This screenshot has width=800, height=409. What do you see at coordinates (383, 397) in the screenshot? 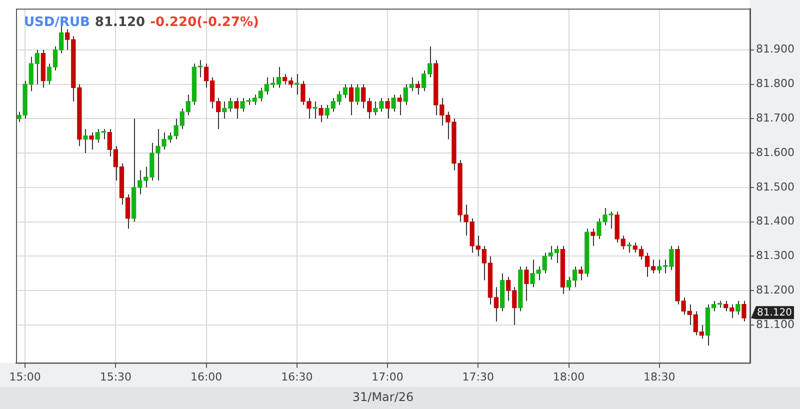
I see `x-axis-title: 31/Mar/26` at bounding box center [383, 397].